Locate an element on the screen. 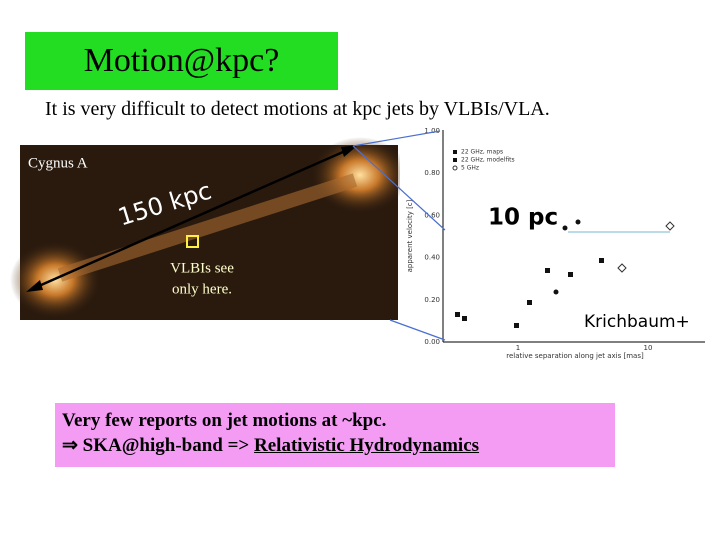 The height and width of the screenshot is (540, 720). scale-label: 10 pc is located at coordinates (523, 218).